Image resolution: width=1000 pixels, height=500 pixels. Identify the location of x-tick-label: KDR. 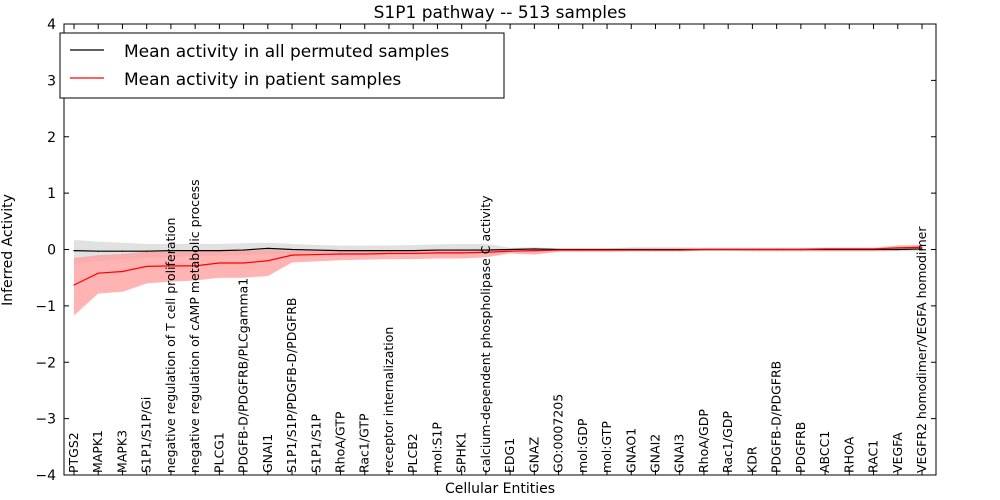
(751, 459).